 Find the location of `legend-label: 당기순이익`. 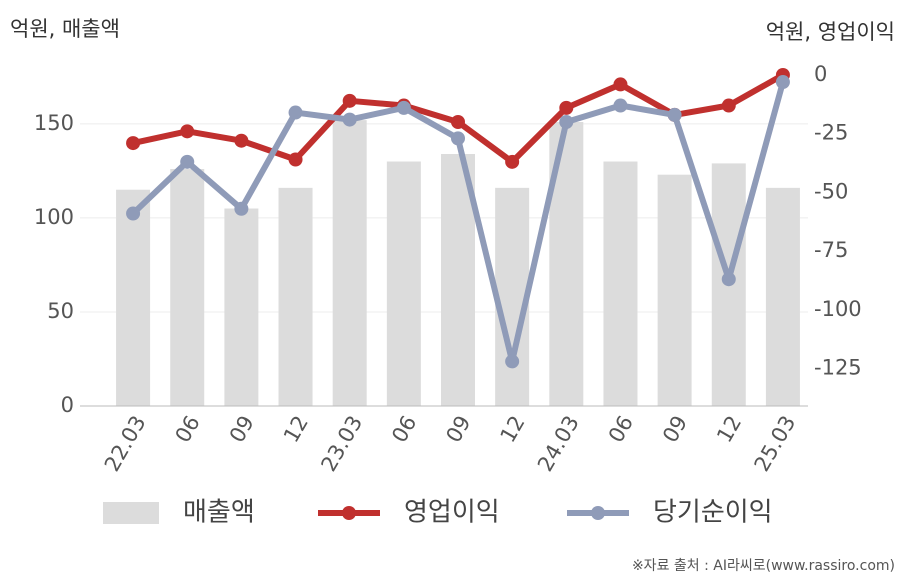

legend-label: 당기순이익 is located at coordinates (713, 513).